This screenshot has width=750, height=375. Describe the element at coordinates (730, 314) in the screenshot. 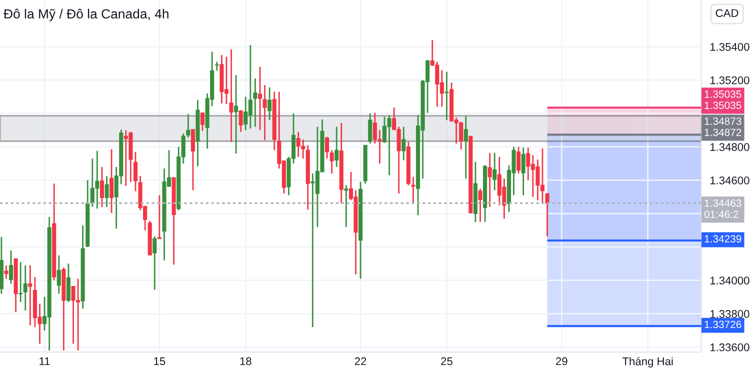

I see `y-tick-label: 1.33800` at that location.